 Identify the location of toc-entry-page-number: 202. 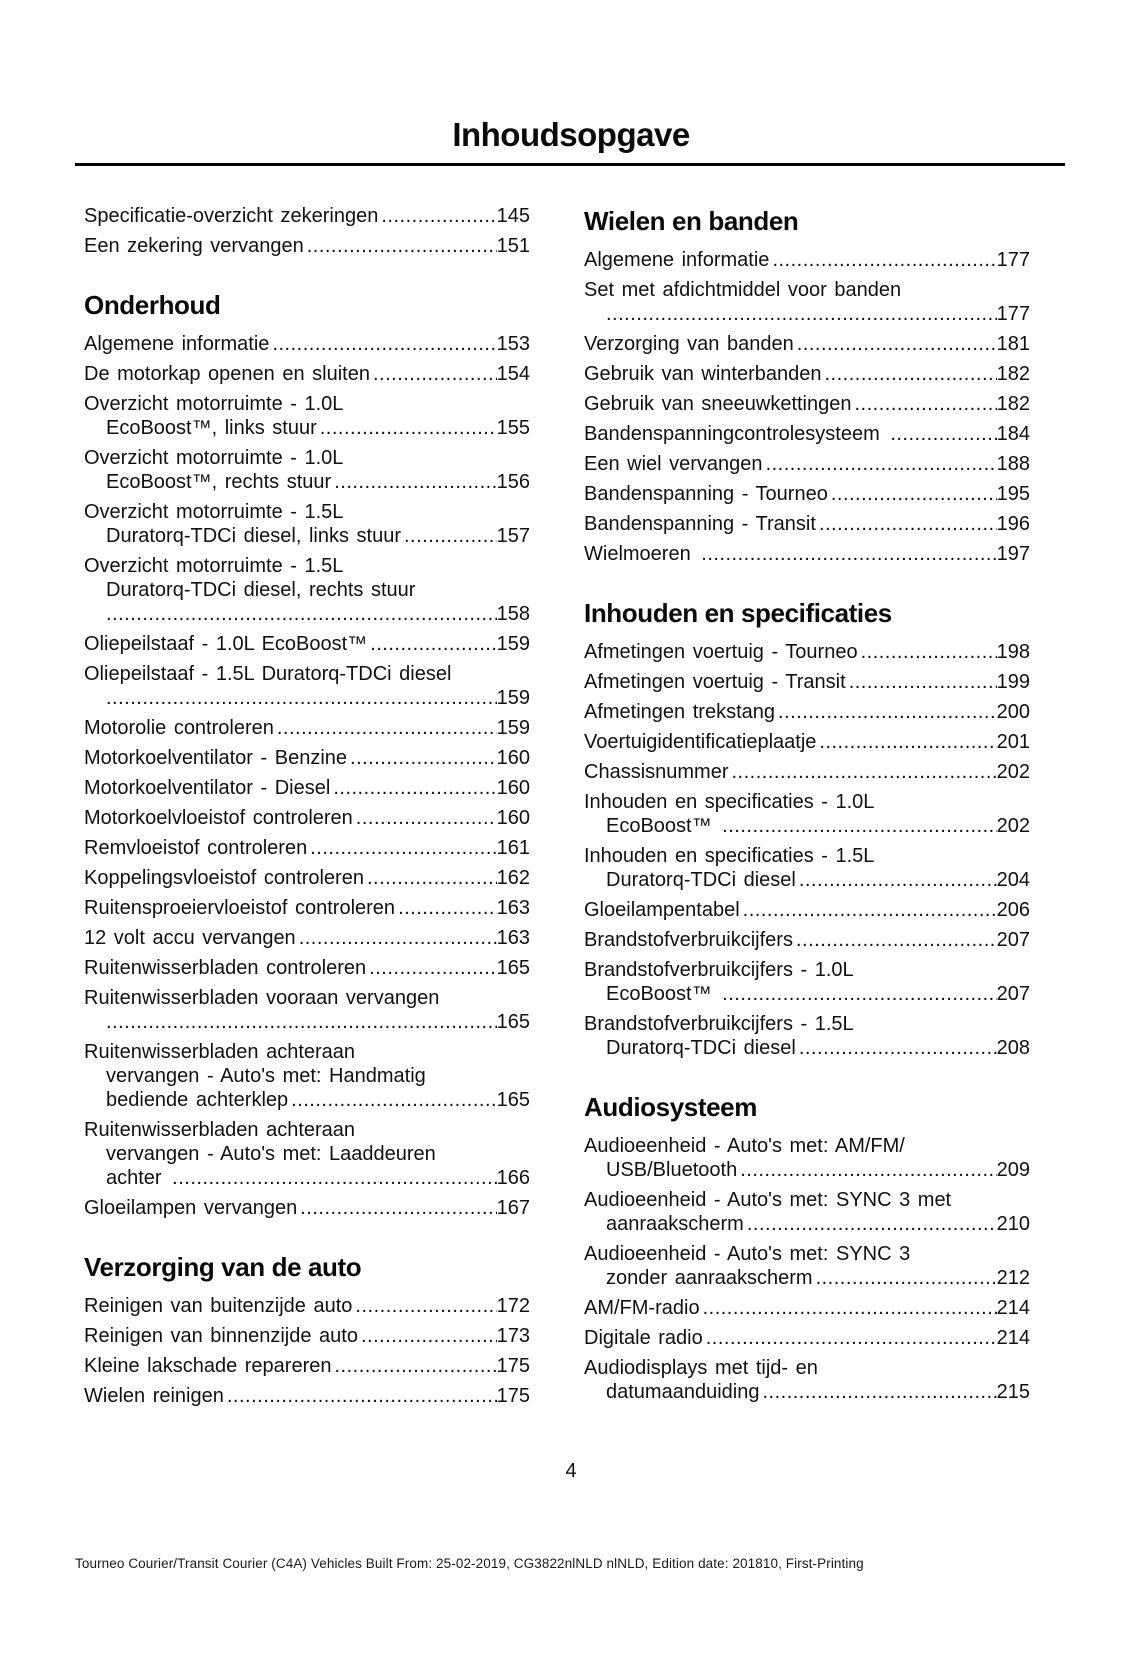
(1013, 826).